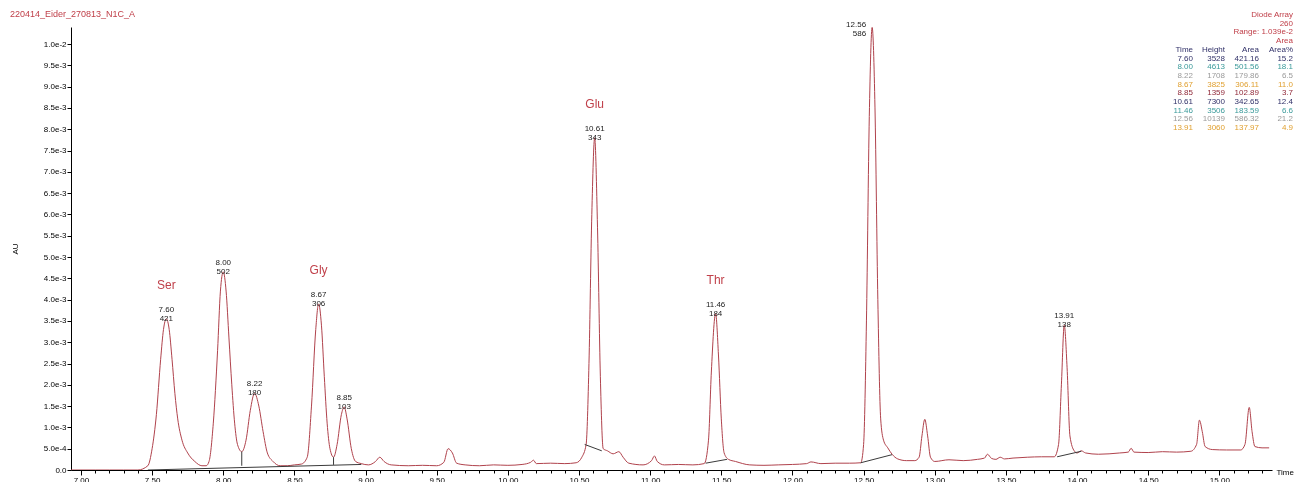 This screenshot has width=1297, height=482. What do you see at coordinates (55, 321) in the screenshot?
I see `y-tick-label: 3.5e-3` at bounding box center [55, 321].